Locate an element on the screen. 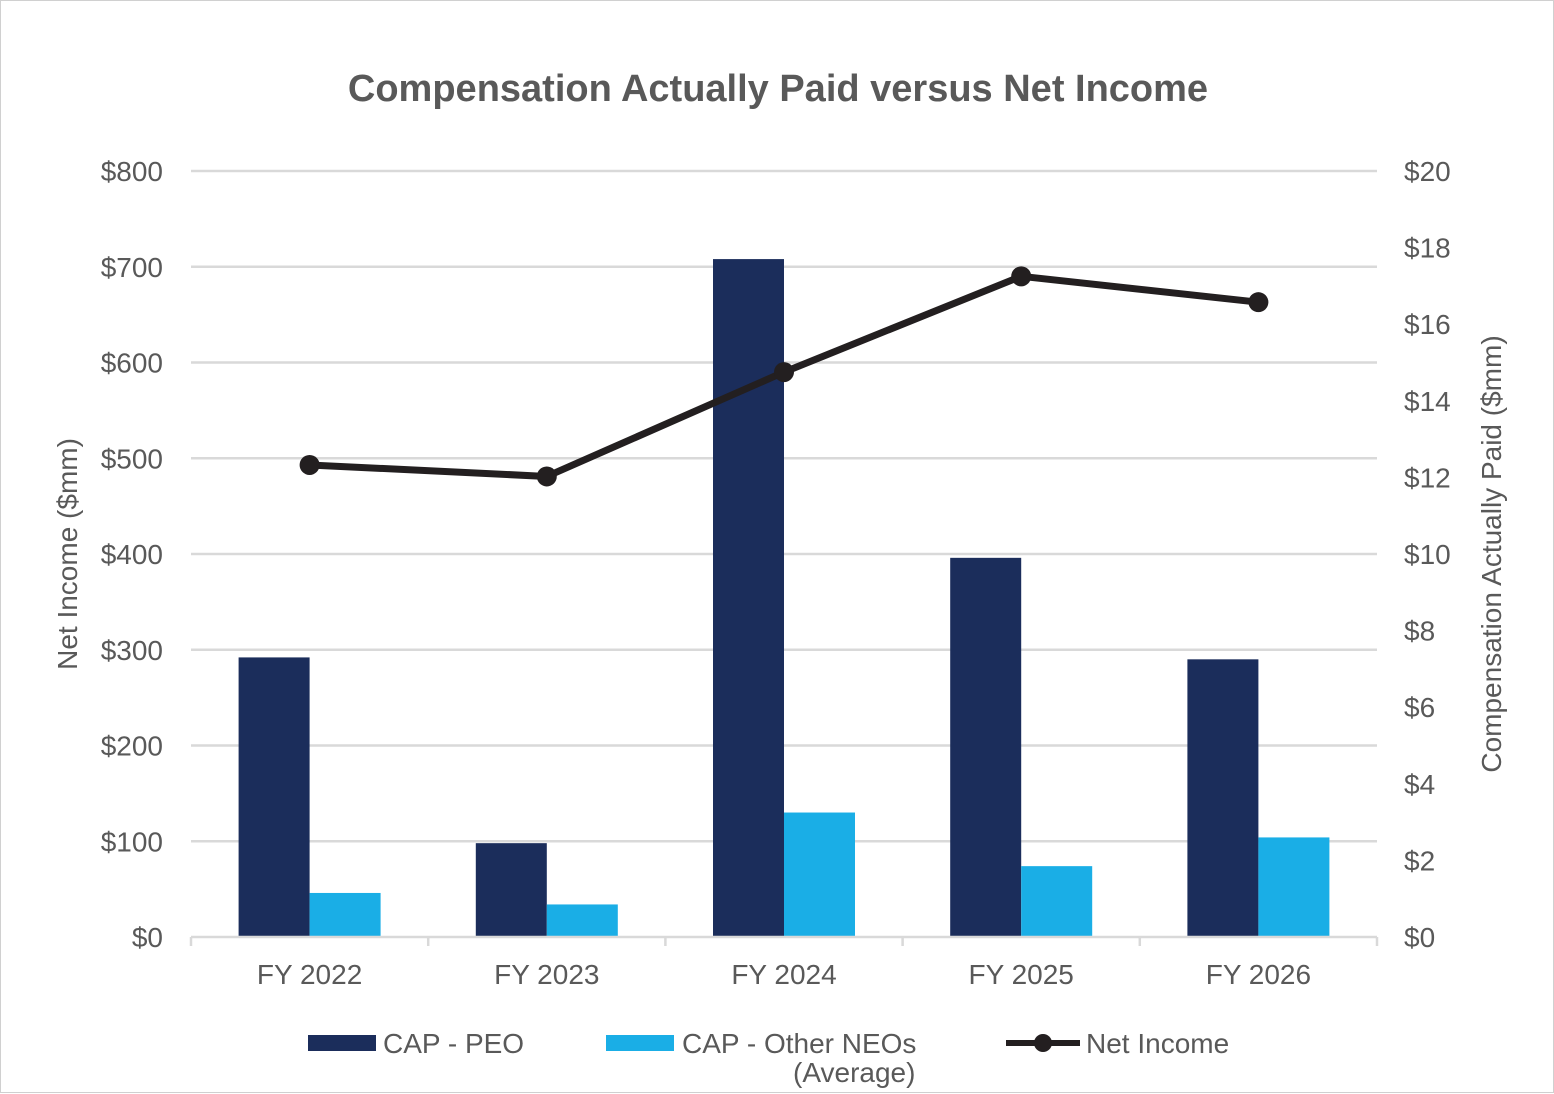 The width and height of the screenshot is (1554, 1094). y-right-tick-label: $20 is located at coordinates (1427, 171).